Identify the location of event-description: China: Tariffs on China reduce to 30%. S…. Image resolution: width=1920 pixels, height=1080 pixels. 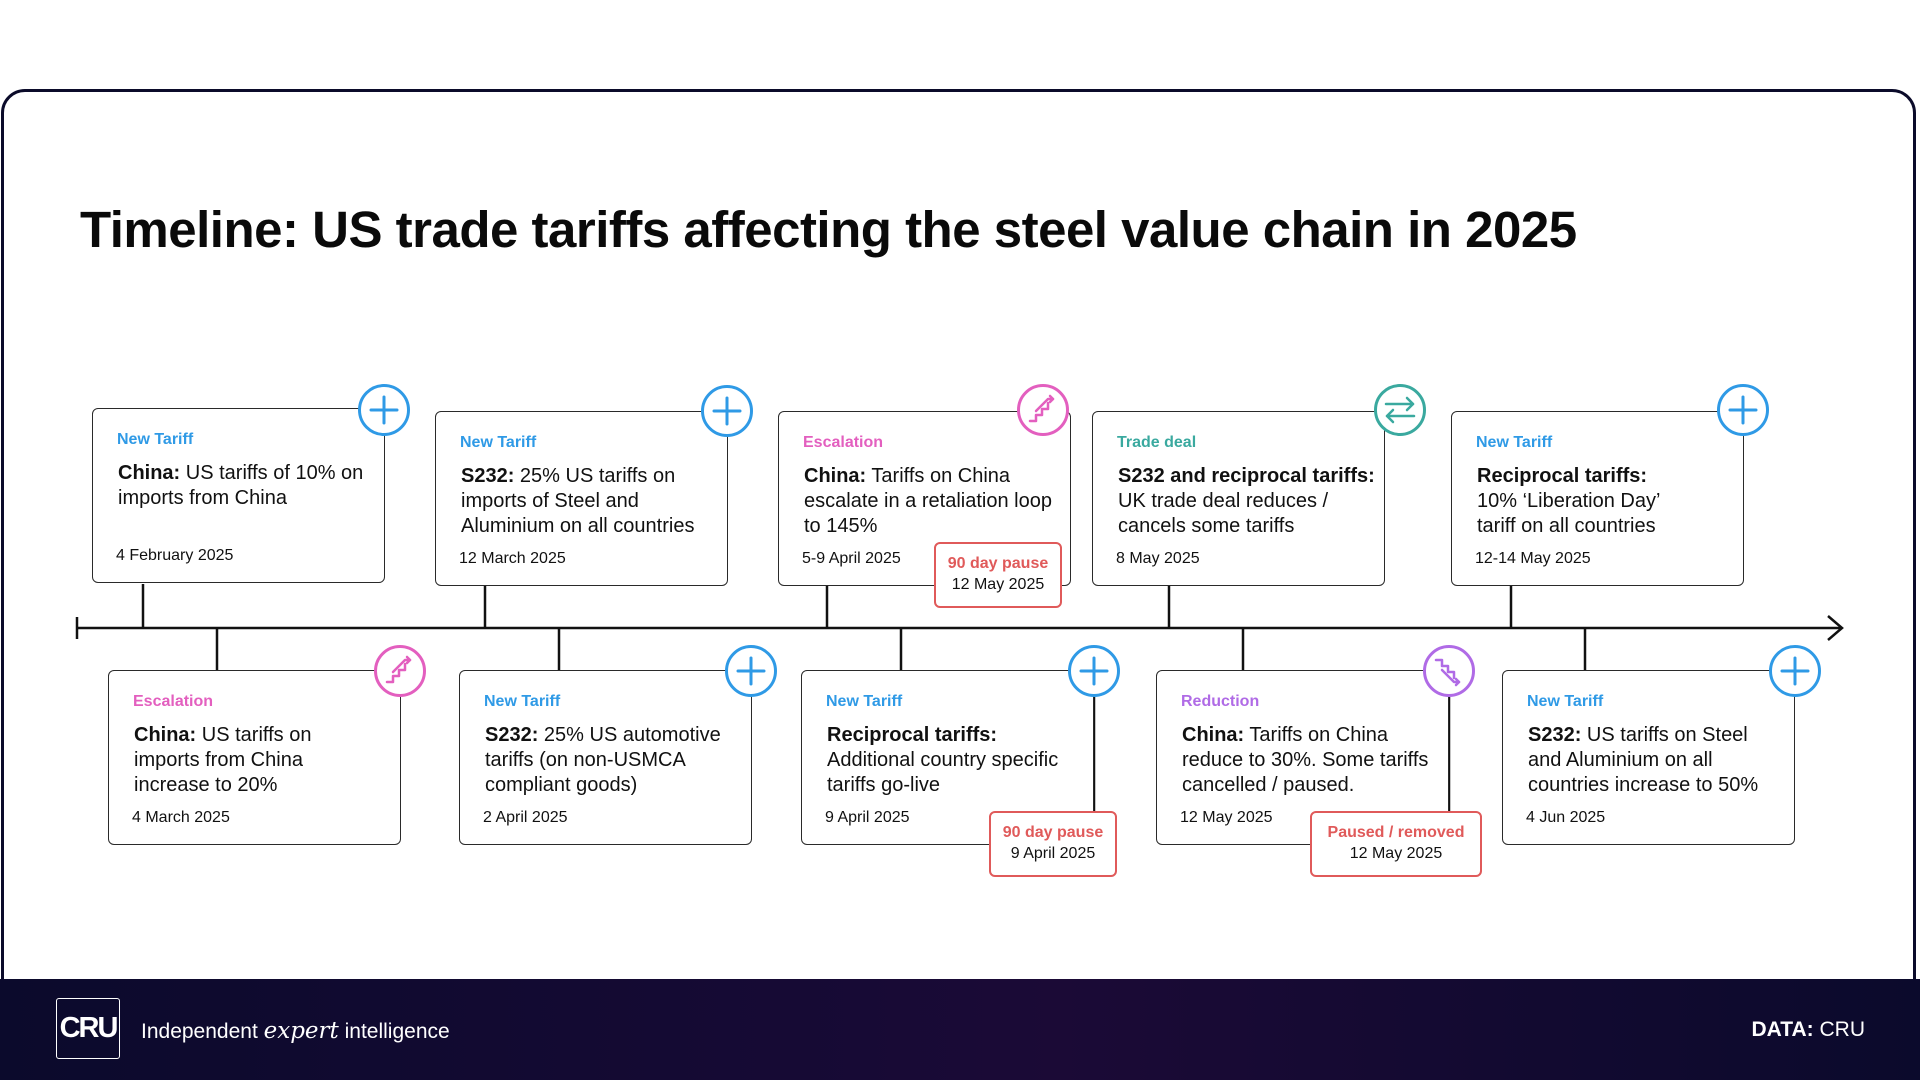
(1305, 760).